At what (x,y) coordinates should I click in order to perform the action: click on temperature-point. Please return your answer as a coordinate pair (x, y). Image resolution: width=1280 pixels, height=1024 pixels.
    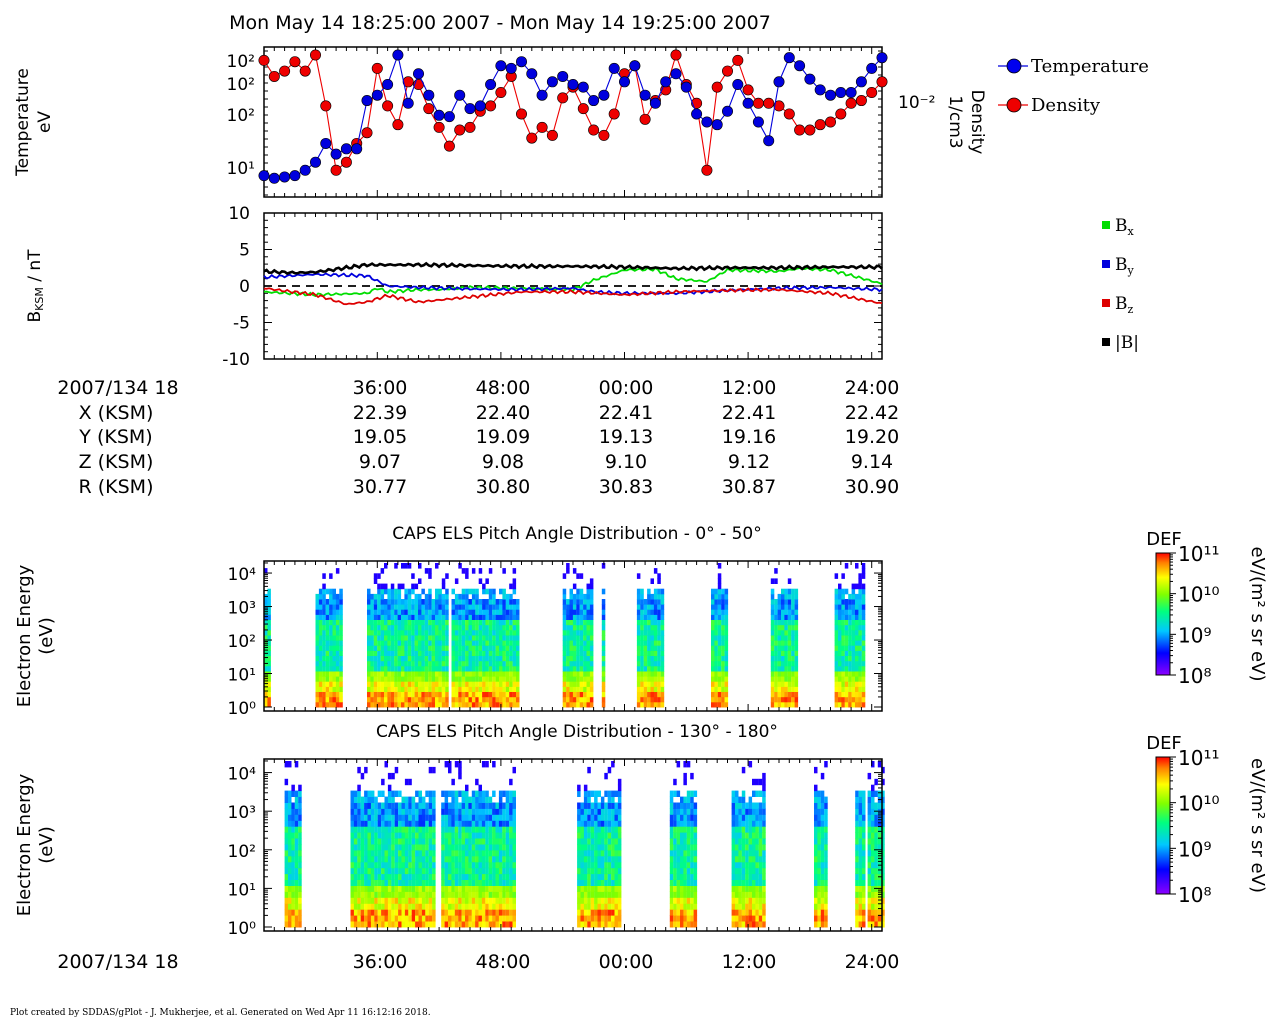
    Looking at the image, I should click on (707, 122).